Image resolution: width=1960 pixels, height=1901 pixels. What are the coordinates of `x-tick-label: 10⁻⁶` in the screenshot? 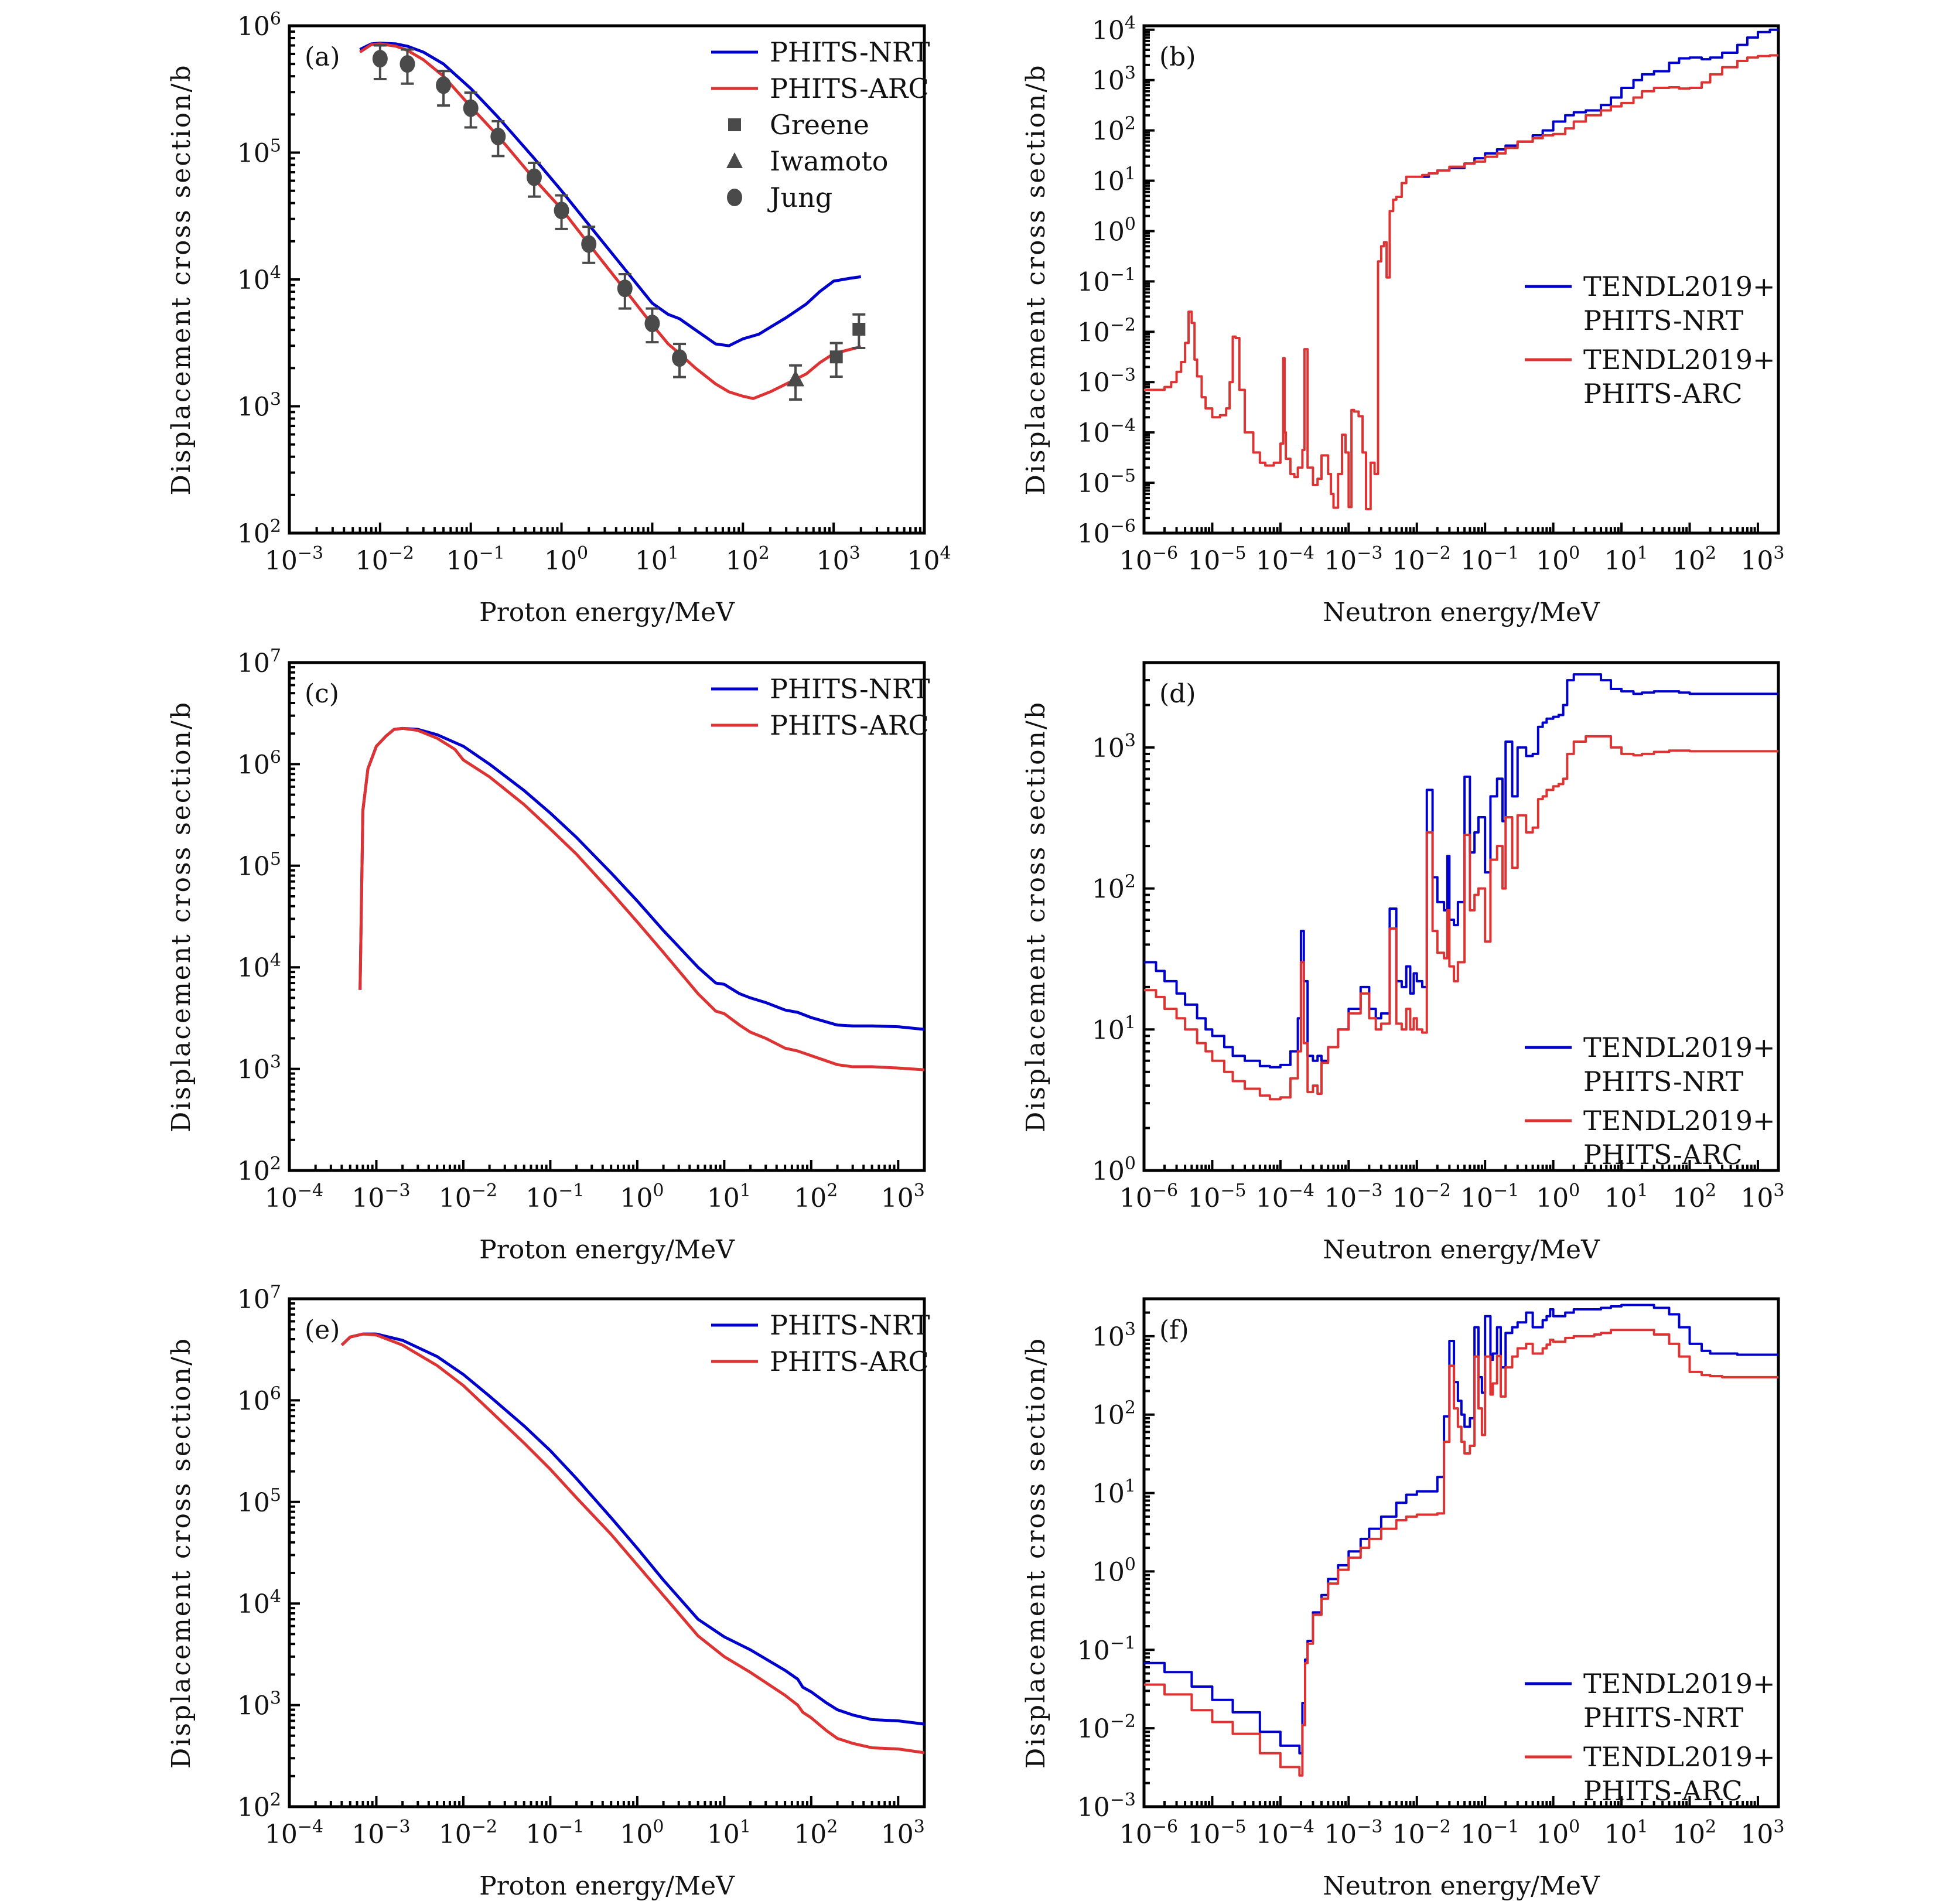 It's located at (1148, 559).